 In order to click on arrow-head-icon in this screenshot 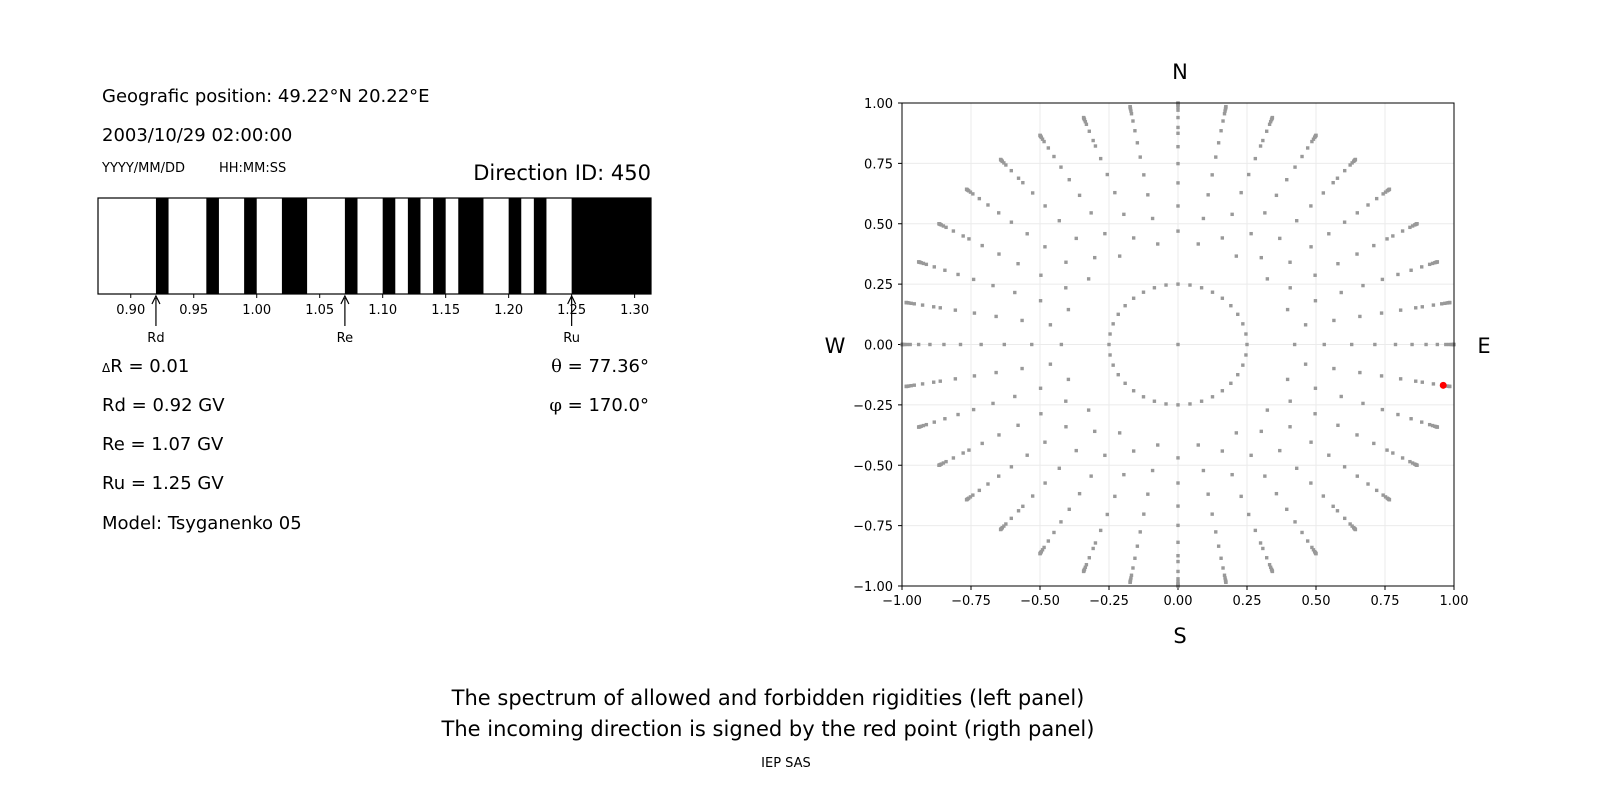, I will do `click(156, 299)`.